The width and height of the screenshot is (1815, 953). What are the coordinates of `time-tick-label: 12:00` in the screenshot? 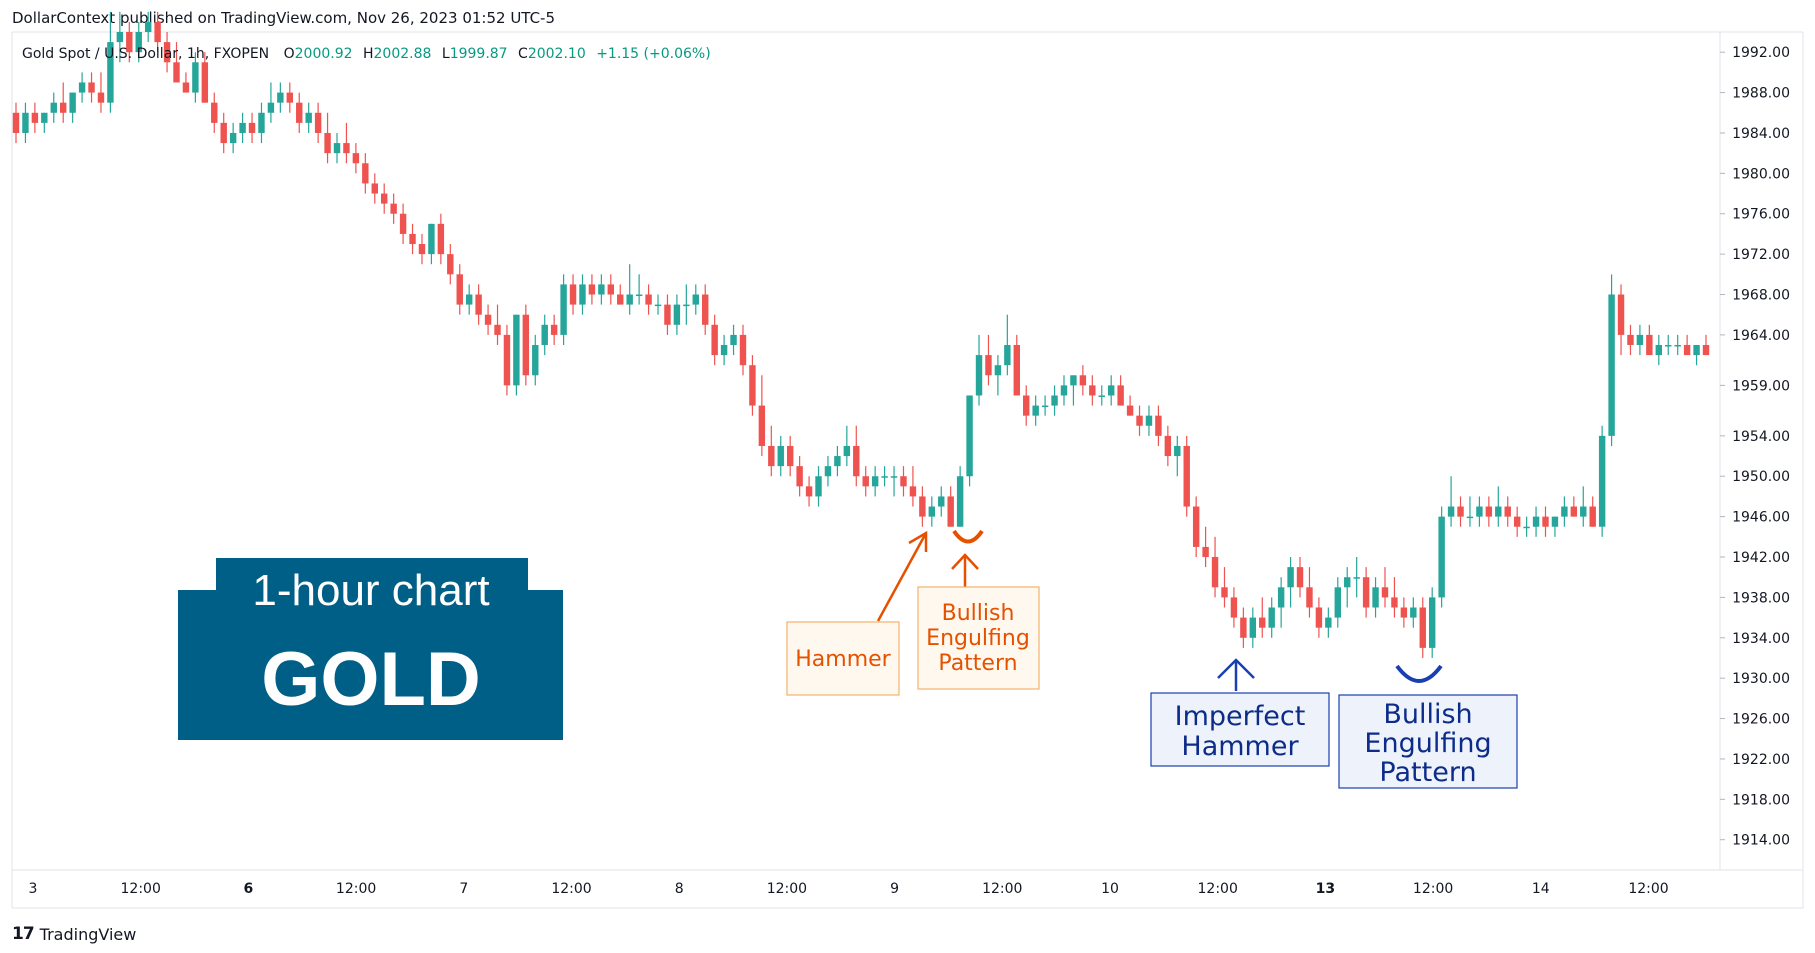 It's located at (787, 889).